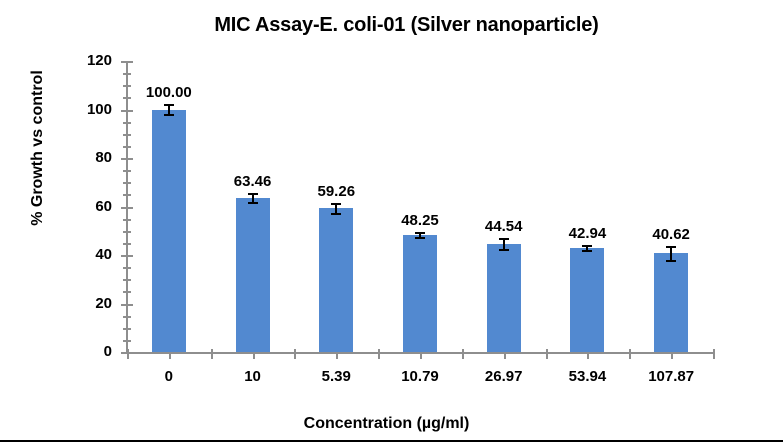 The image size is (783, 446). I want to click on y-tick-label: 80, so click(103, 157).